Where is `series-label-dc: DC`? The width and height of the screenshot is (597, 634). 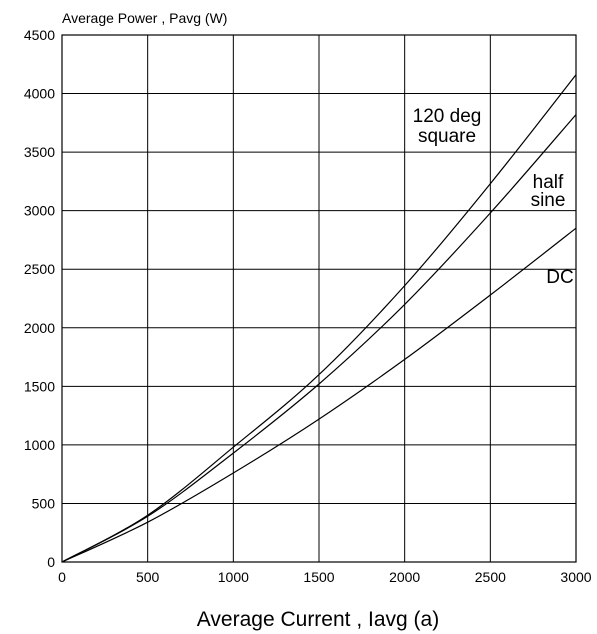
series-label-dc: DC is located at coordinates (559, 277).